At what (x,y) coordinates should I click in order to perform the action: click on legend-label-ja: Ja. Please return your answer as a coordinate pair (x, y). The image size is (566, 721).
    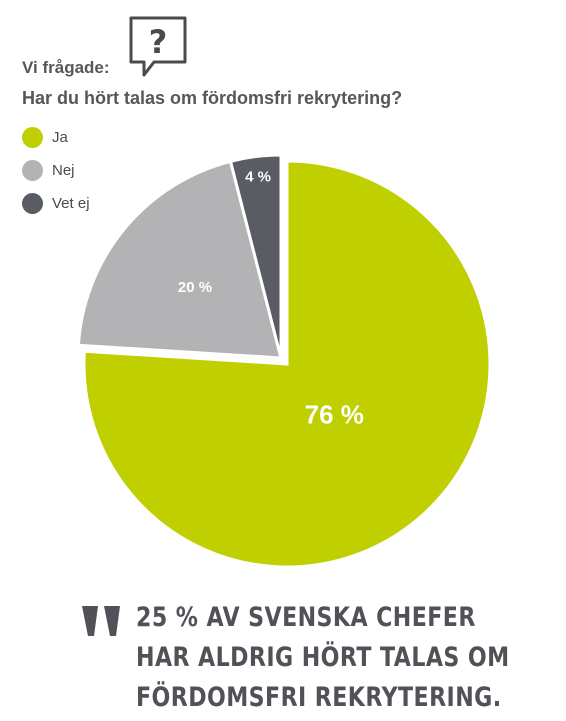
    Looking at the image, I should click on (60, 137).